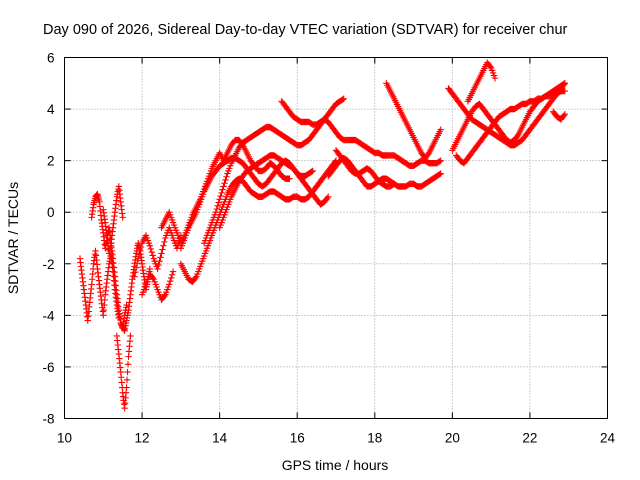  I want to click on y-axis-label: SDTVAR / TECUs, so click(13, 238).